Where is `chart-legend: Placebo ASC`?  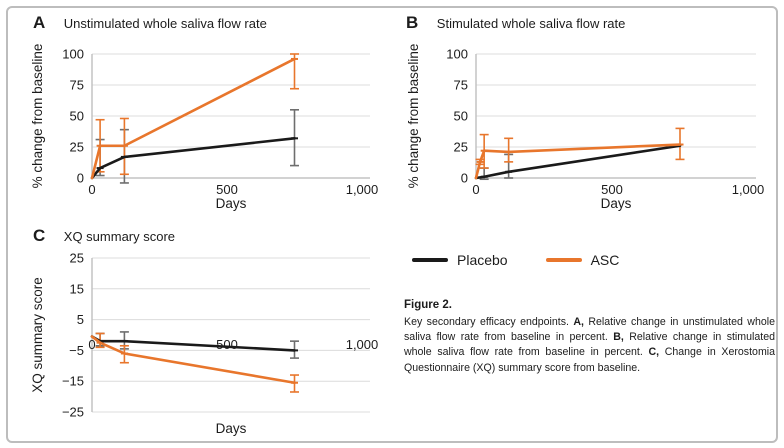 chart-legend: Placebo ASC is located at coordinates (515, 260).